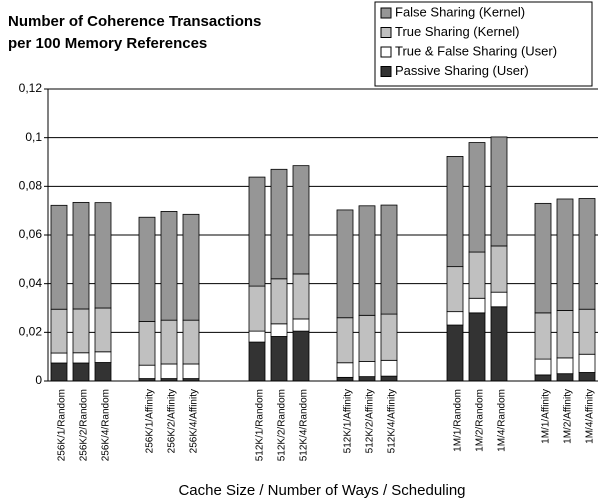  What do you see at coordinates (370, 421) in the screenshot?
I see `x-tick-label: 512K/2/Affinity` at bounding box center [370, 421].